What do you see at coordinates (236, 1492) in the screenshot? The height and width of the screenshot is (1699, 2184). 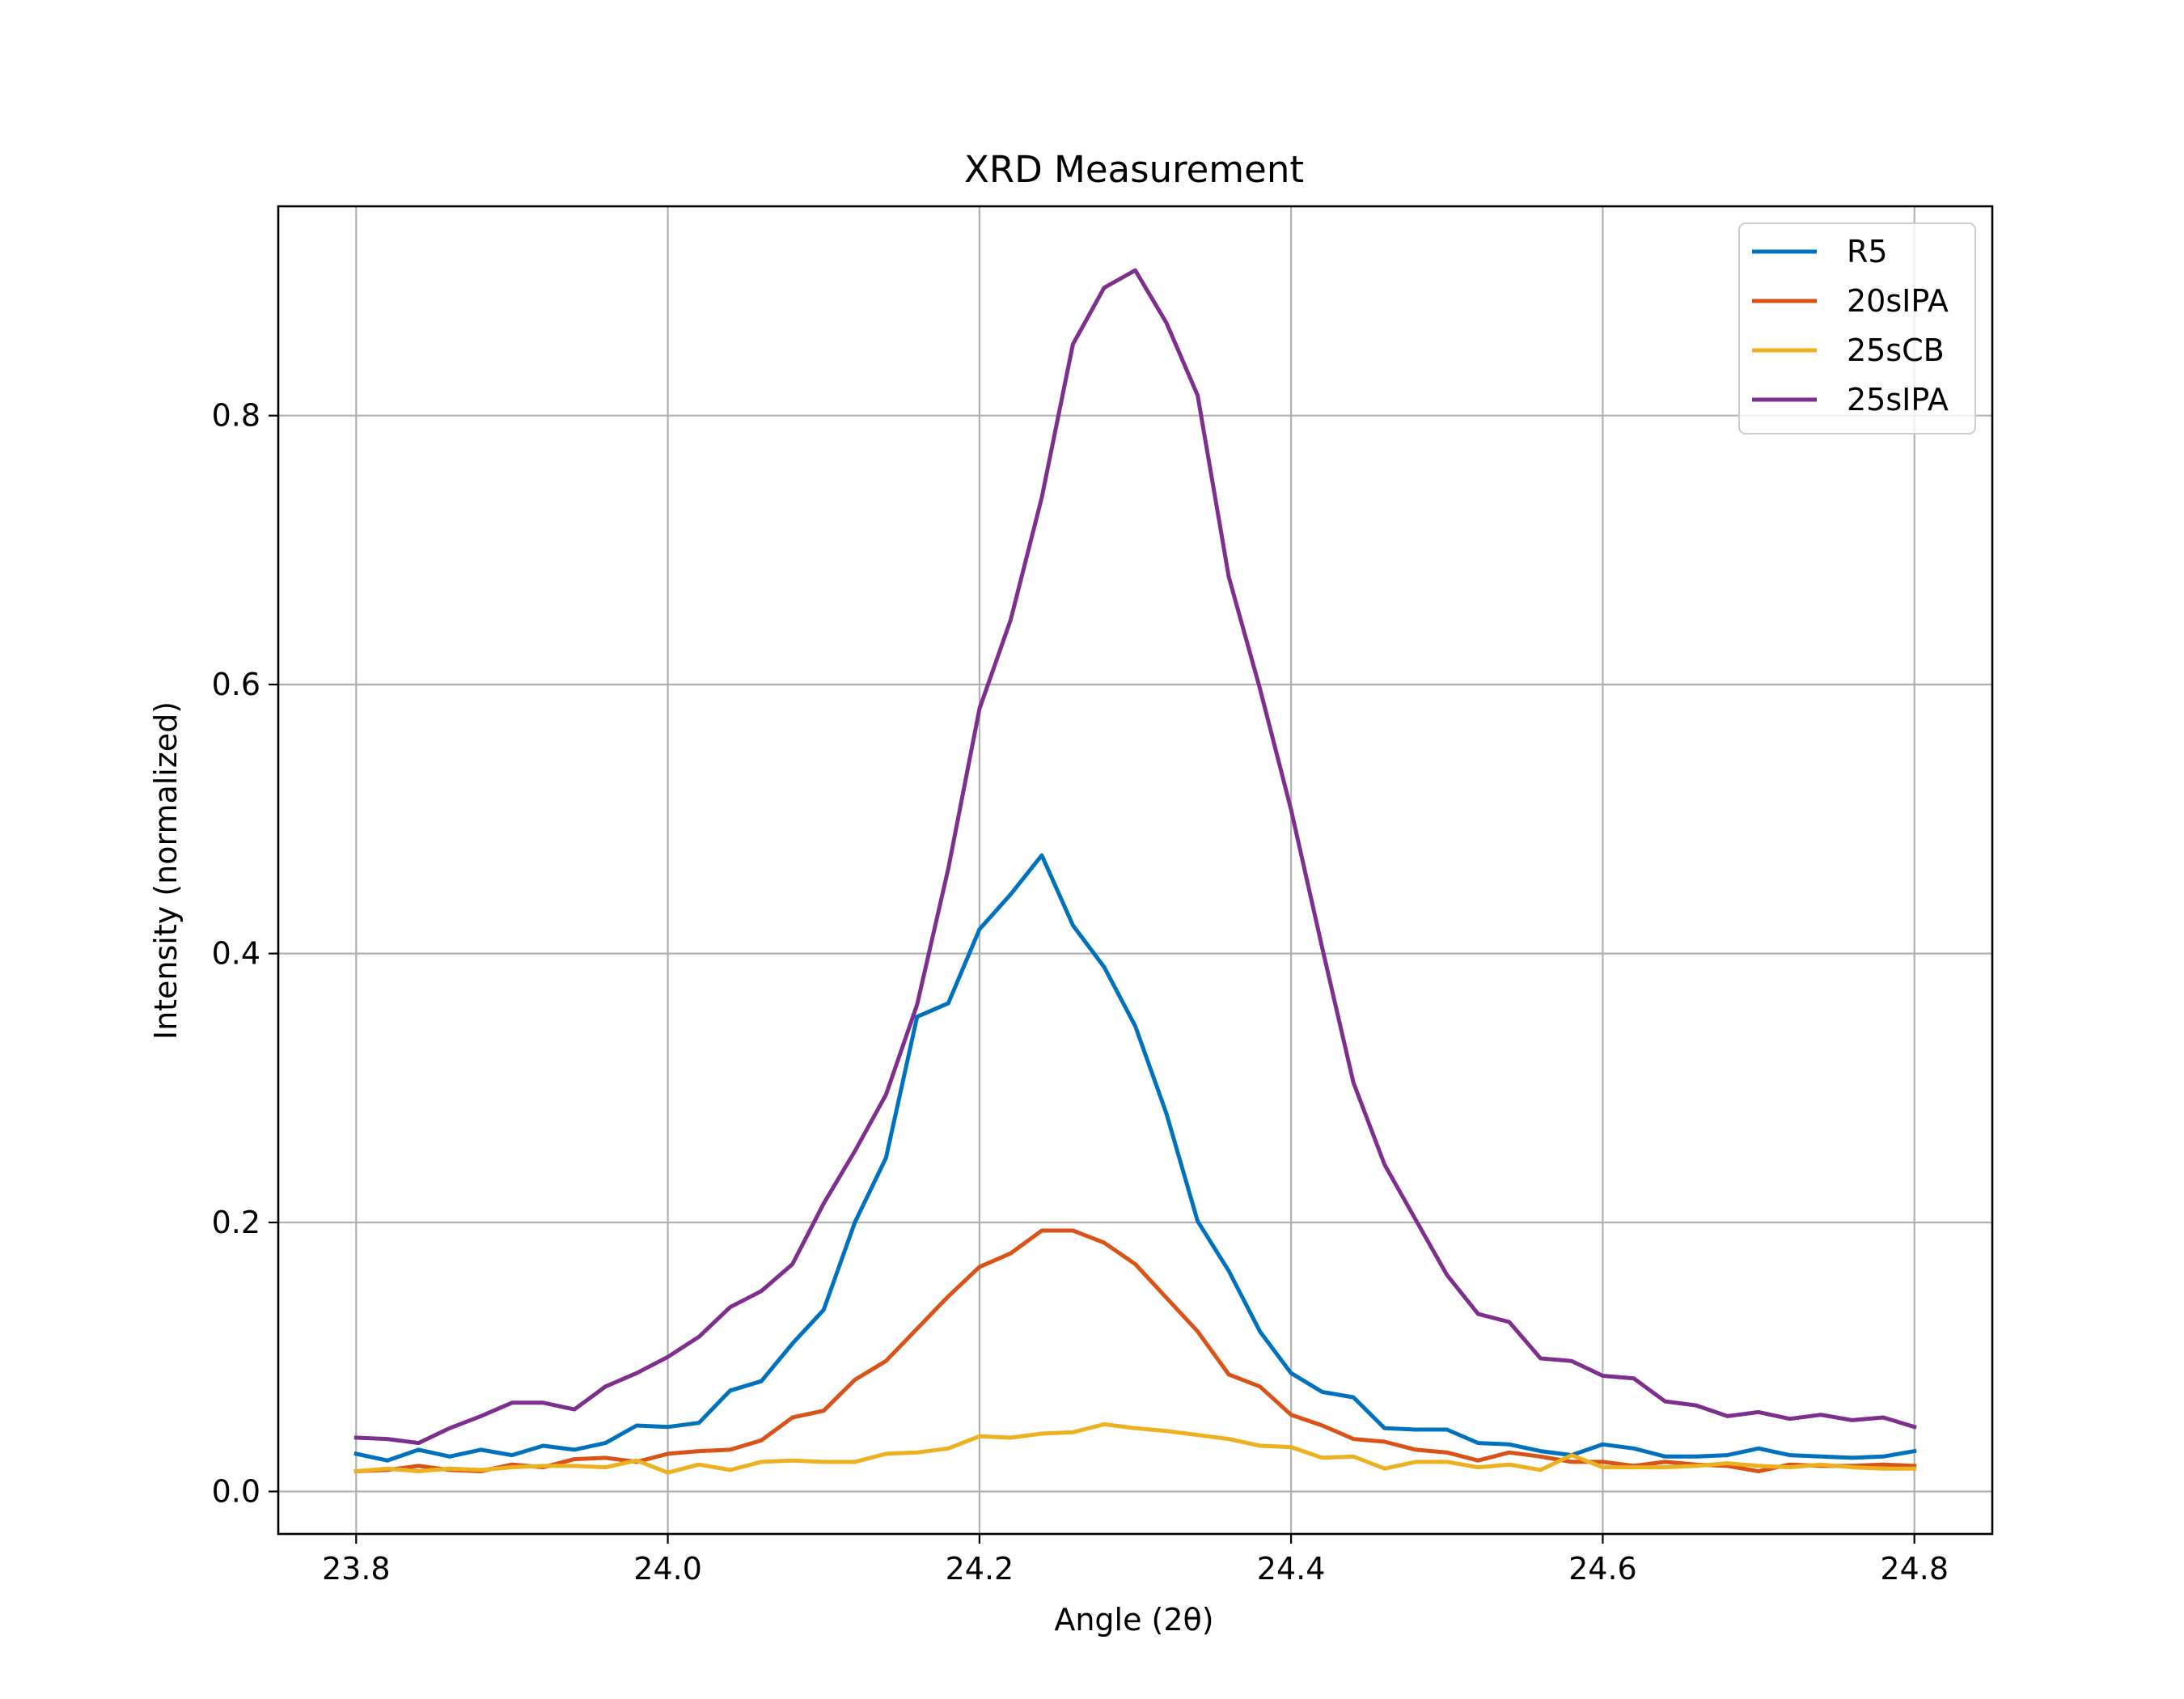 I see `y-tick-label: 0.0` at bounding box center [236, 1492].